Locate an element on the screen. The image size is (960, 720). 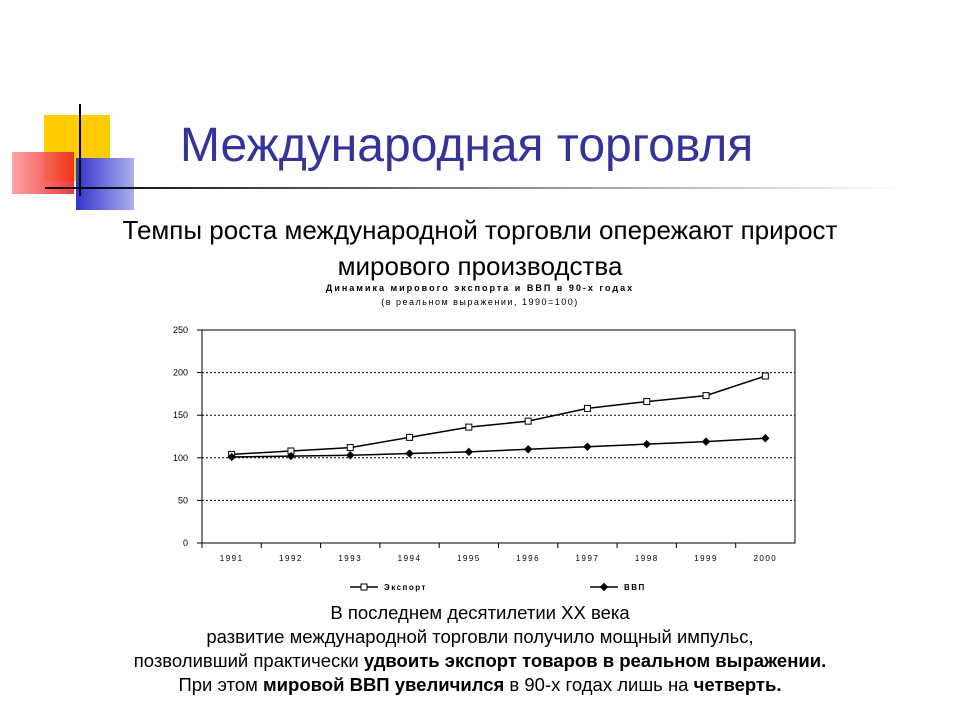
decoration is located at coordinates (458, 157).